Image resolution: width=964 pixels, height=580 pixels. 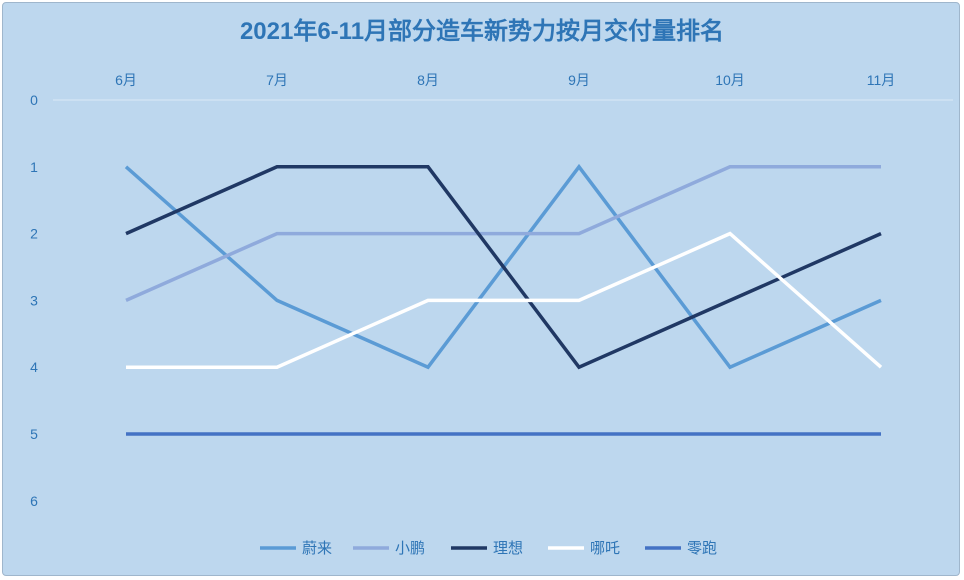 I want to click on x-tick-label: 7月, so click(x=277, y=80).